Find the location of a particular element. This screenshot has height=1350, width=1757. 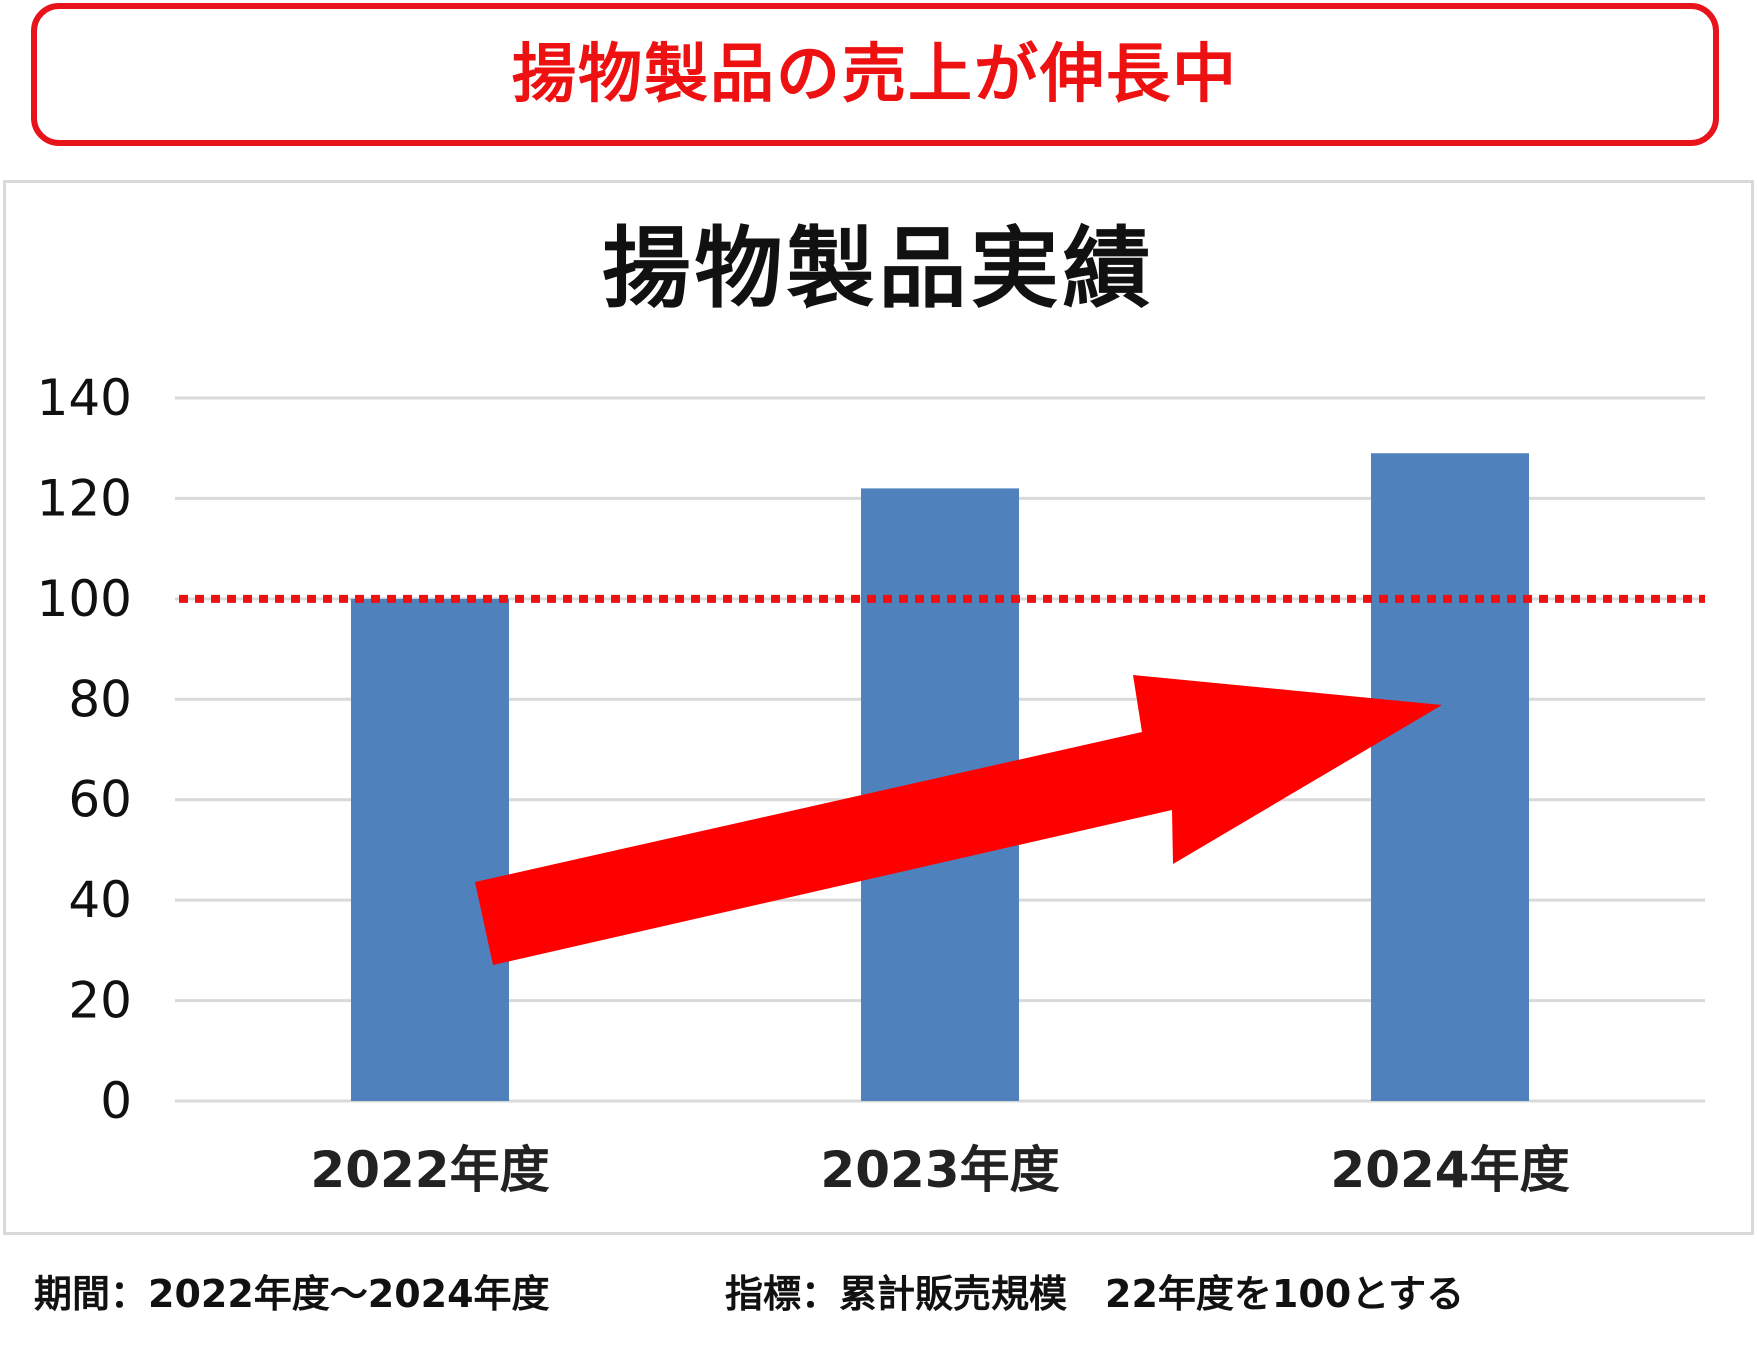

y-tick-label: 100 is located at coordinates (84, 599).